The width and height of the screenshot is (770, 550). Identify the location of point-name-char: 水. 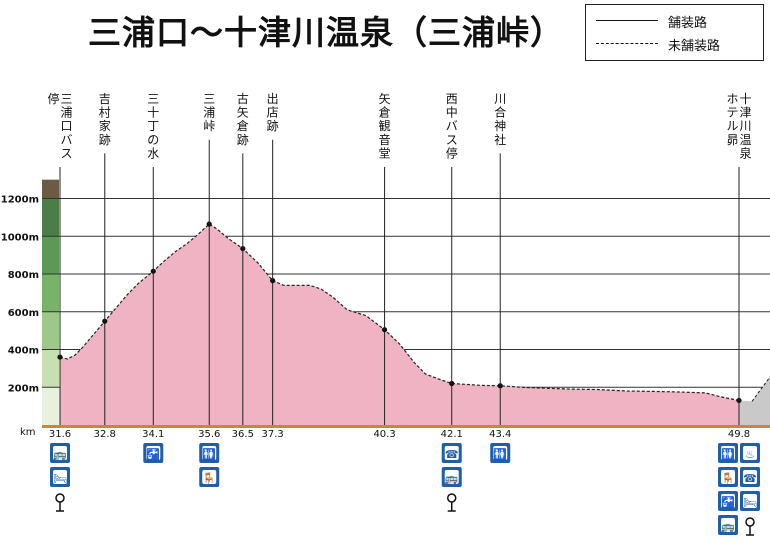
(153, 153).